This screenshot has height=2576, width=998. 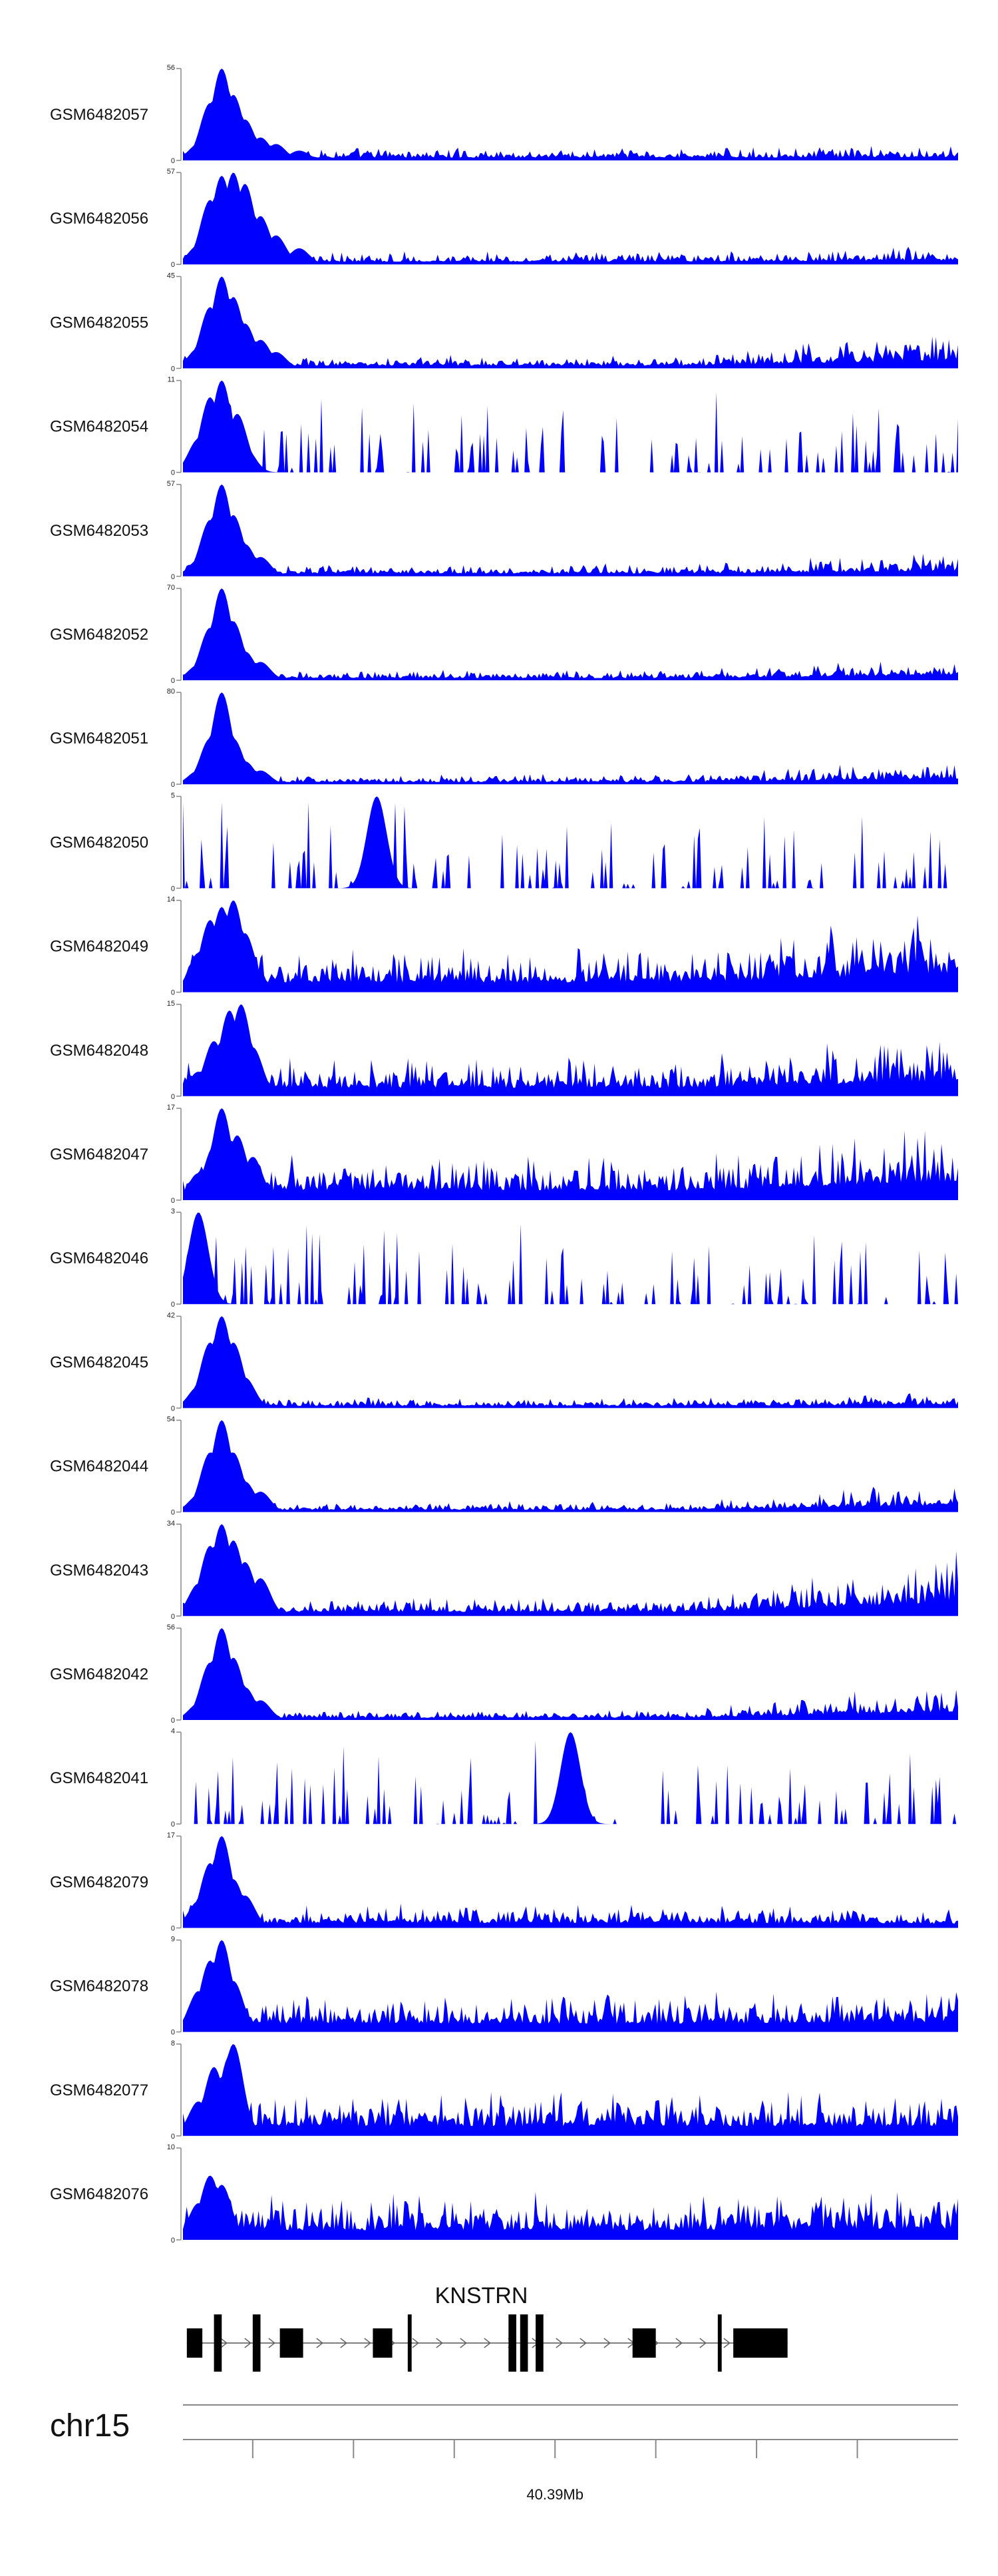 What do you see at coordinates (173, 1940) in the screenshot?
I see `track-ymax-label: 9` at bounding box center [173, 1940].